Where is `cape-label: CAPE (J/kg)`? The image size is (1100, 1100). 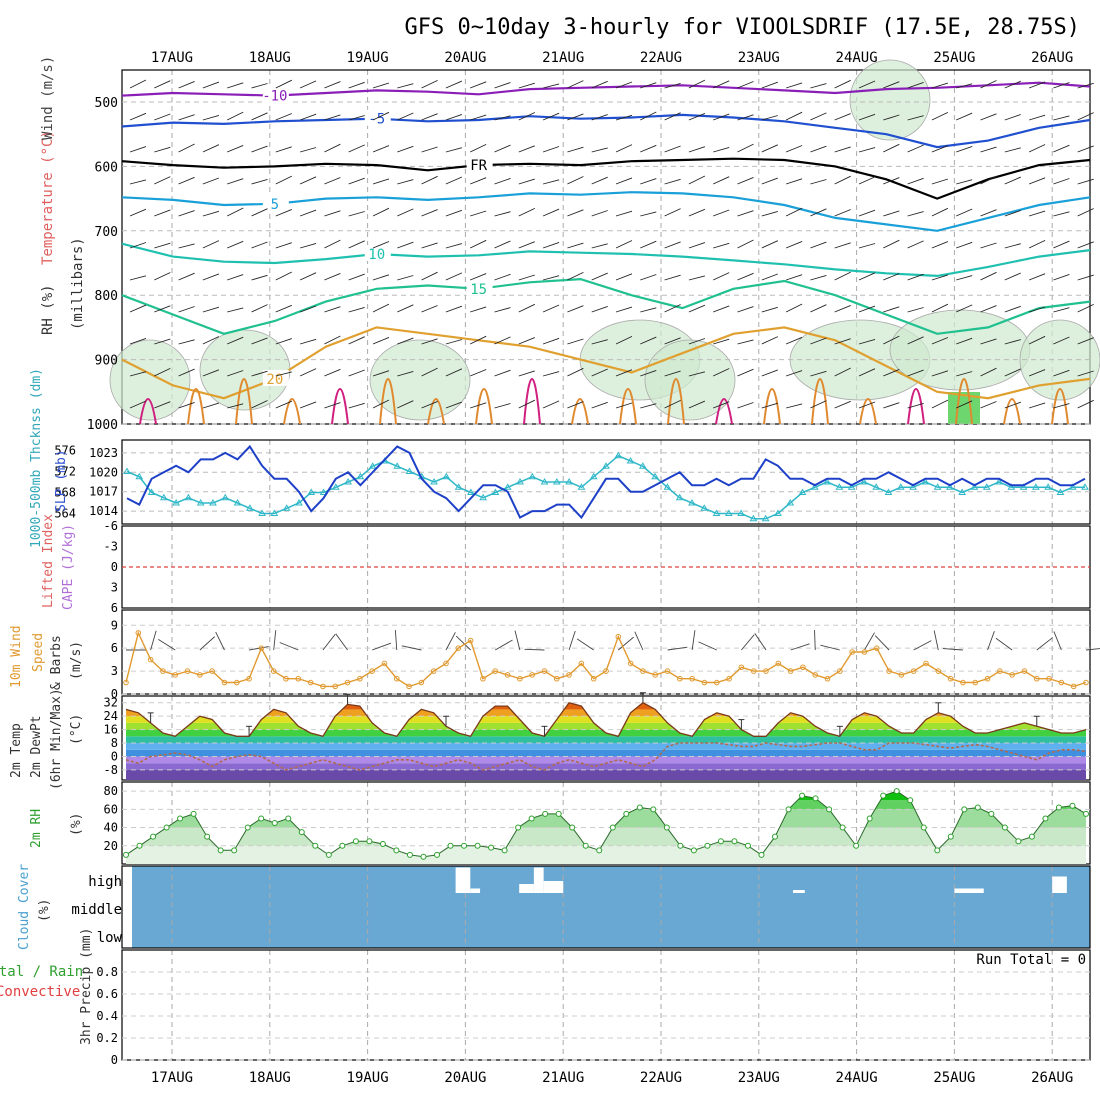
cape-label: CAPE (J/kg) is located at coordinates (68, 567).